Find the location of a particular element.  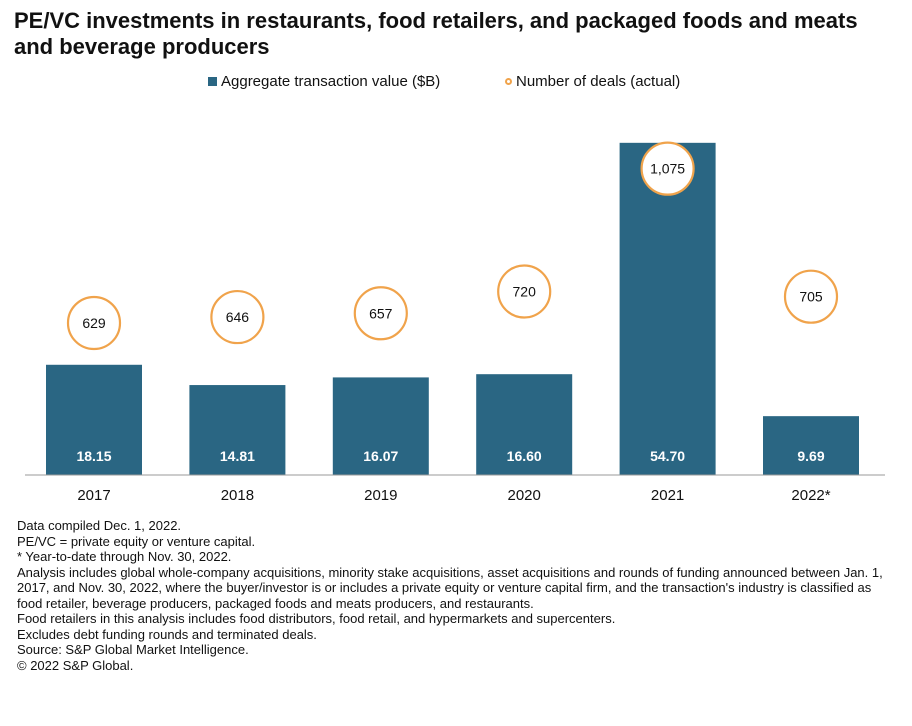

deal-value-label-4: 1,075 is located at coordinates (667, 169).